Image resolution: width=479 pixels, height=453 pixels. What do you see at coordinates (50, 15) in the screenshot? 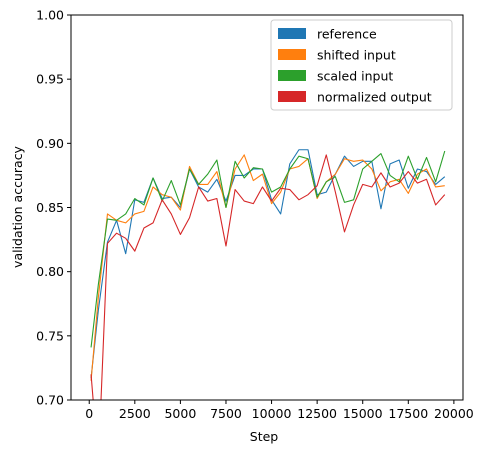
I see `y-tick-label: 1.00` at bounding box center [50, 15].